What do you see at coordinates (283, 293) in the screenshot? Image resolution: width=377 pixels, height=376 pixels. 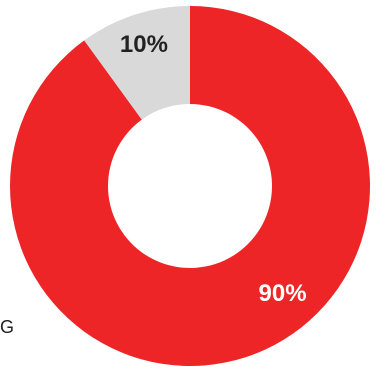 I see `slice-label-0: 90%` at bounding box center [283, 293].